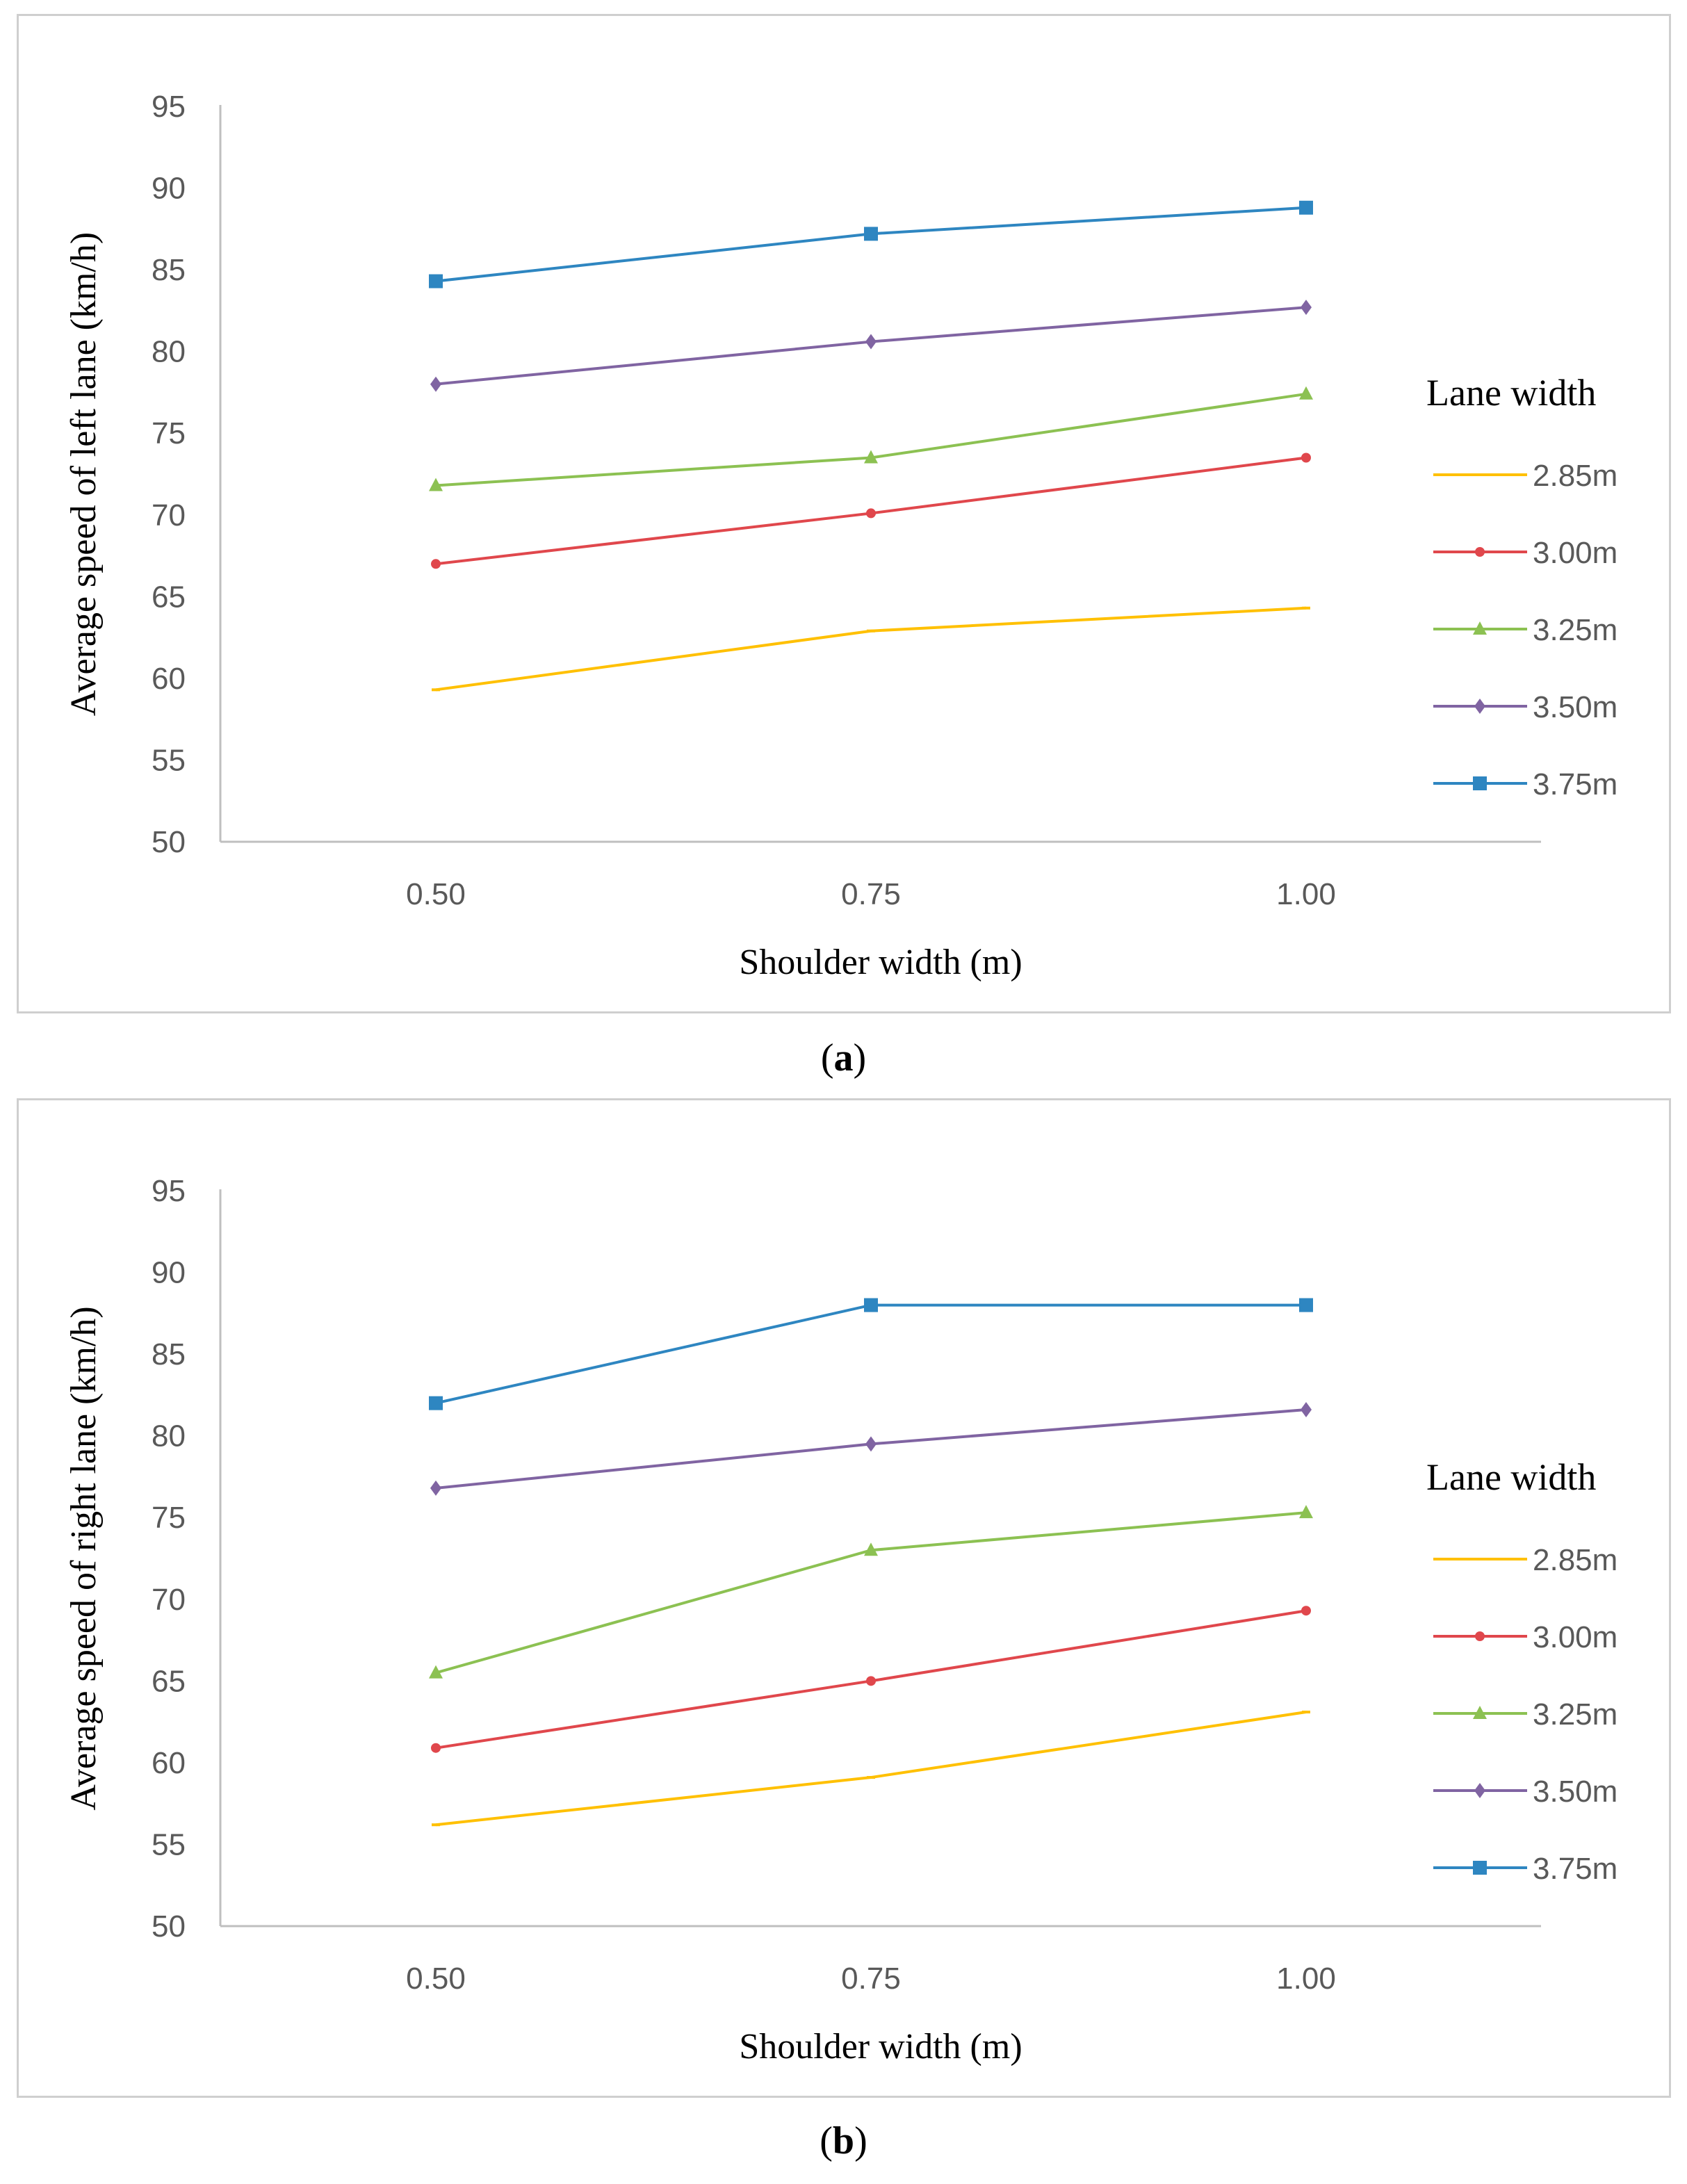 This screenshot has height=2184, width=1687. I want to click on y-axis-title: Average speed of right lane (km/h), so click(84, 1558).